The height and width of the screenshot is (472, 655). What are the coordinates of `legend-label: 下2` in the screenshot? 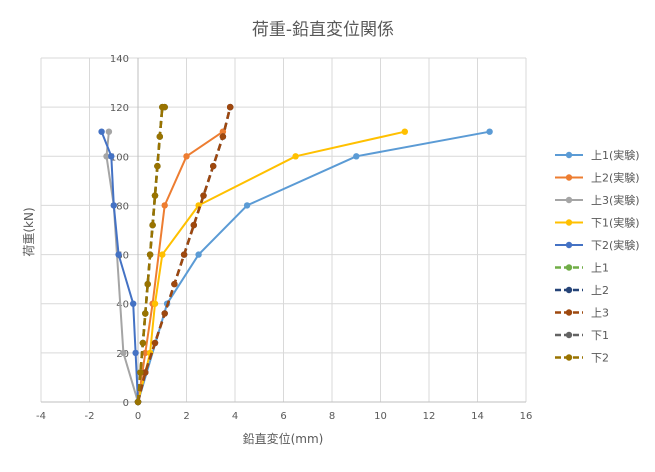 It's located at (600, 358).